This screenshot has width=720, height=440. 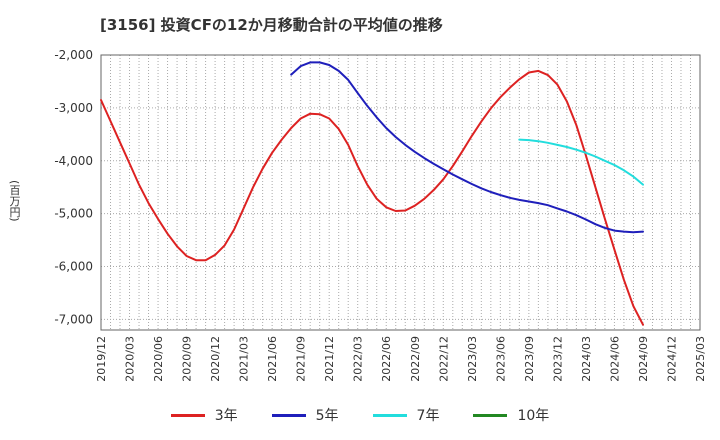 What do you see at coordinates (557, 359) in the screenshot?
I see `x-tick-label: 2023/12` at bounding box center [557, 359].